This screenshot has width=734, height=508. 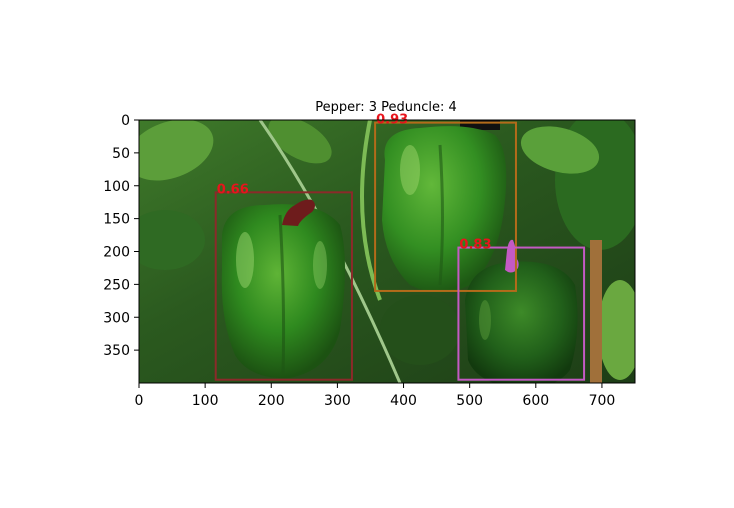 I want to click on figure-title: Pepper: 3 Peduncle: 4, so click(x=386, y=107).